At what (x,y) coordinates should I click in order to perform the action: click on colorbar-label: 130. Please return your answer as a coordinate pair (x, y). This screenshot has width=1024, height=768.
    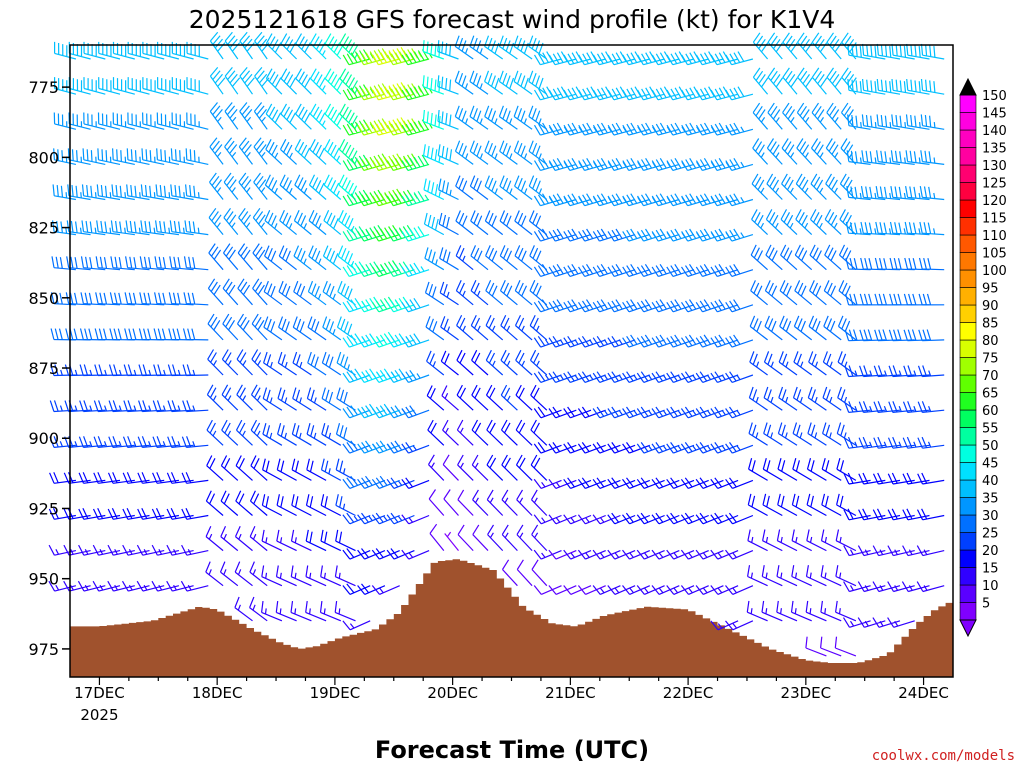
    Looking at the image, I should click on (994, 166).